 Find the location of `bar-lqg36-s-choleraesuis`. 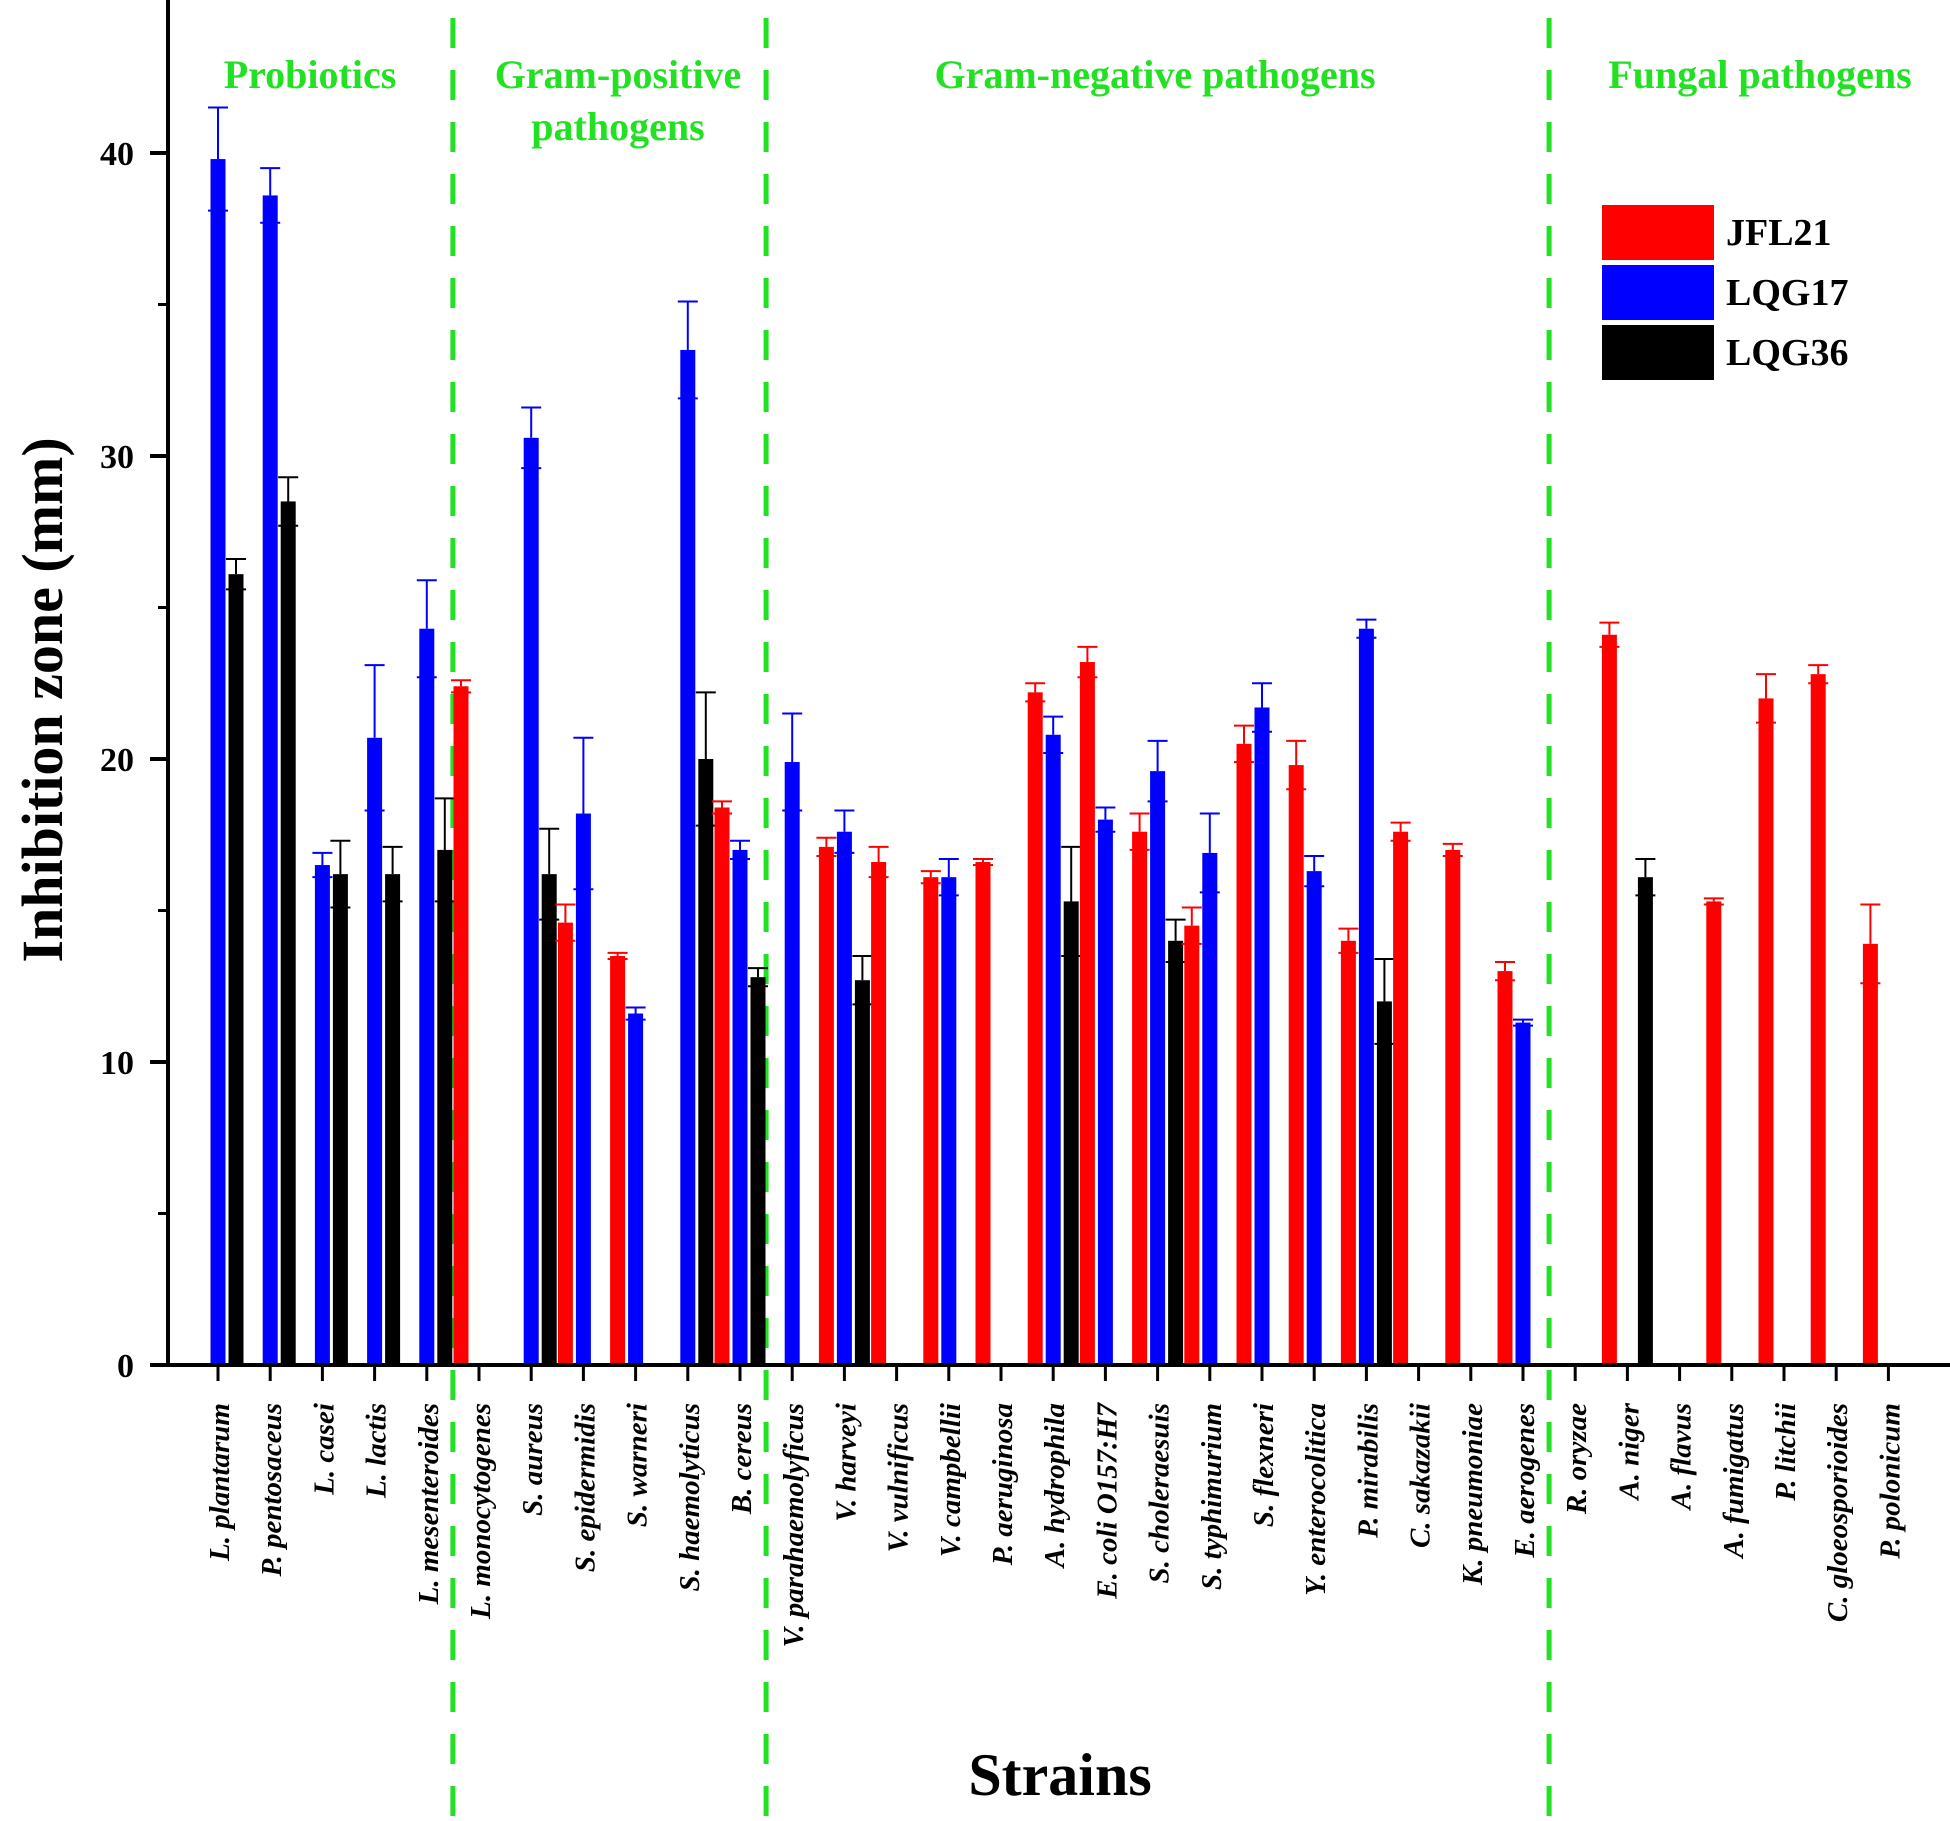

bar-lqg36-s-choleraesuis is located at coordinates (1176, 1152).